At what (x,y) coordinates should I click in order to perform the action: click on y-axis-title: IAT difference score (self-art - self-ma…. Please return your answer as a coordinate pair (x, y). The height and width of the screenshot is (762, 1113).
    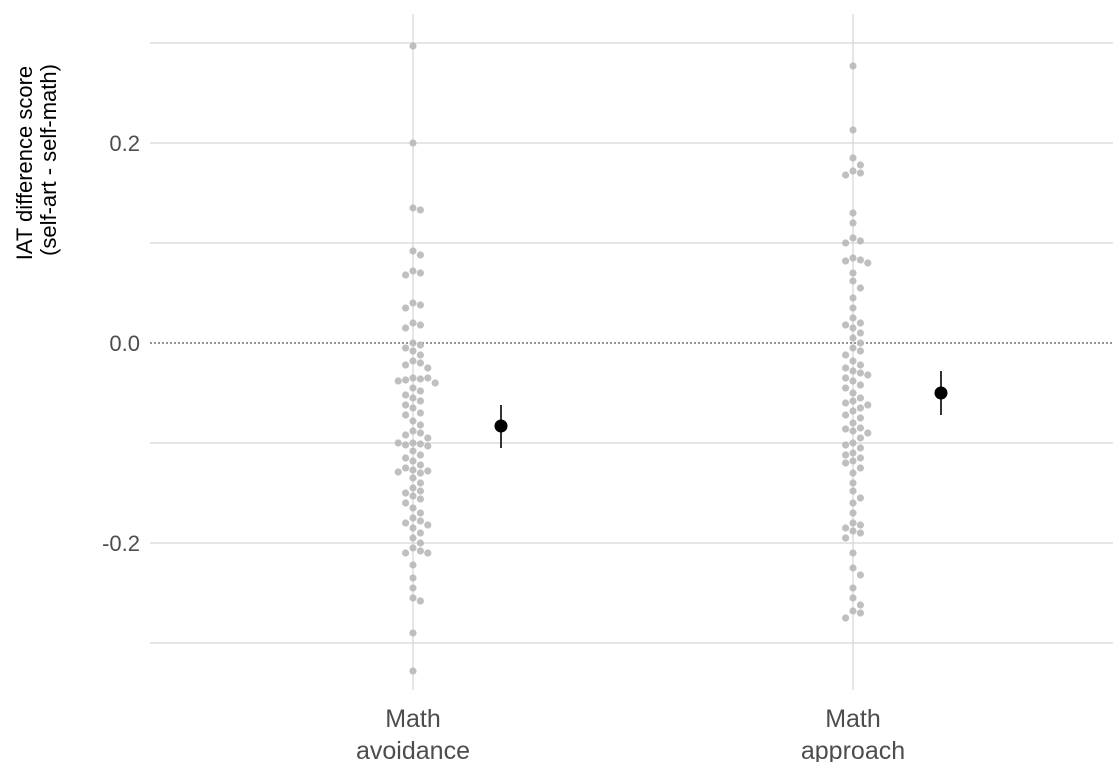
    Looking at the image, I should click on (36, 160).